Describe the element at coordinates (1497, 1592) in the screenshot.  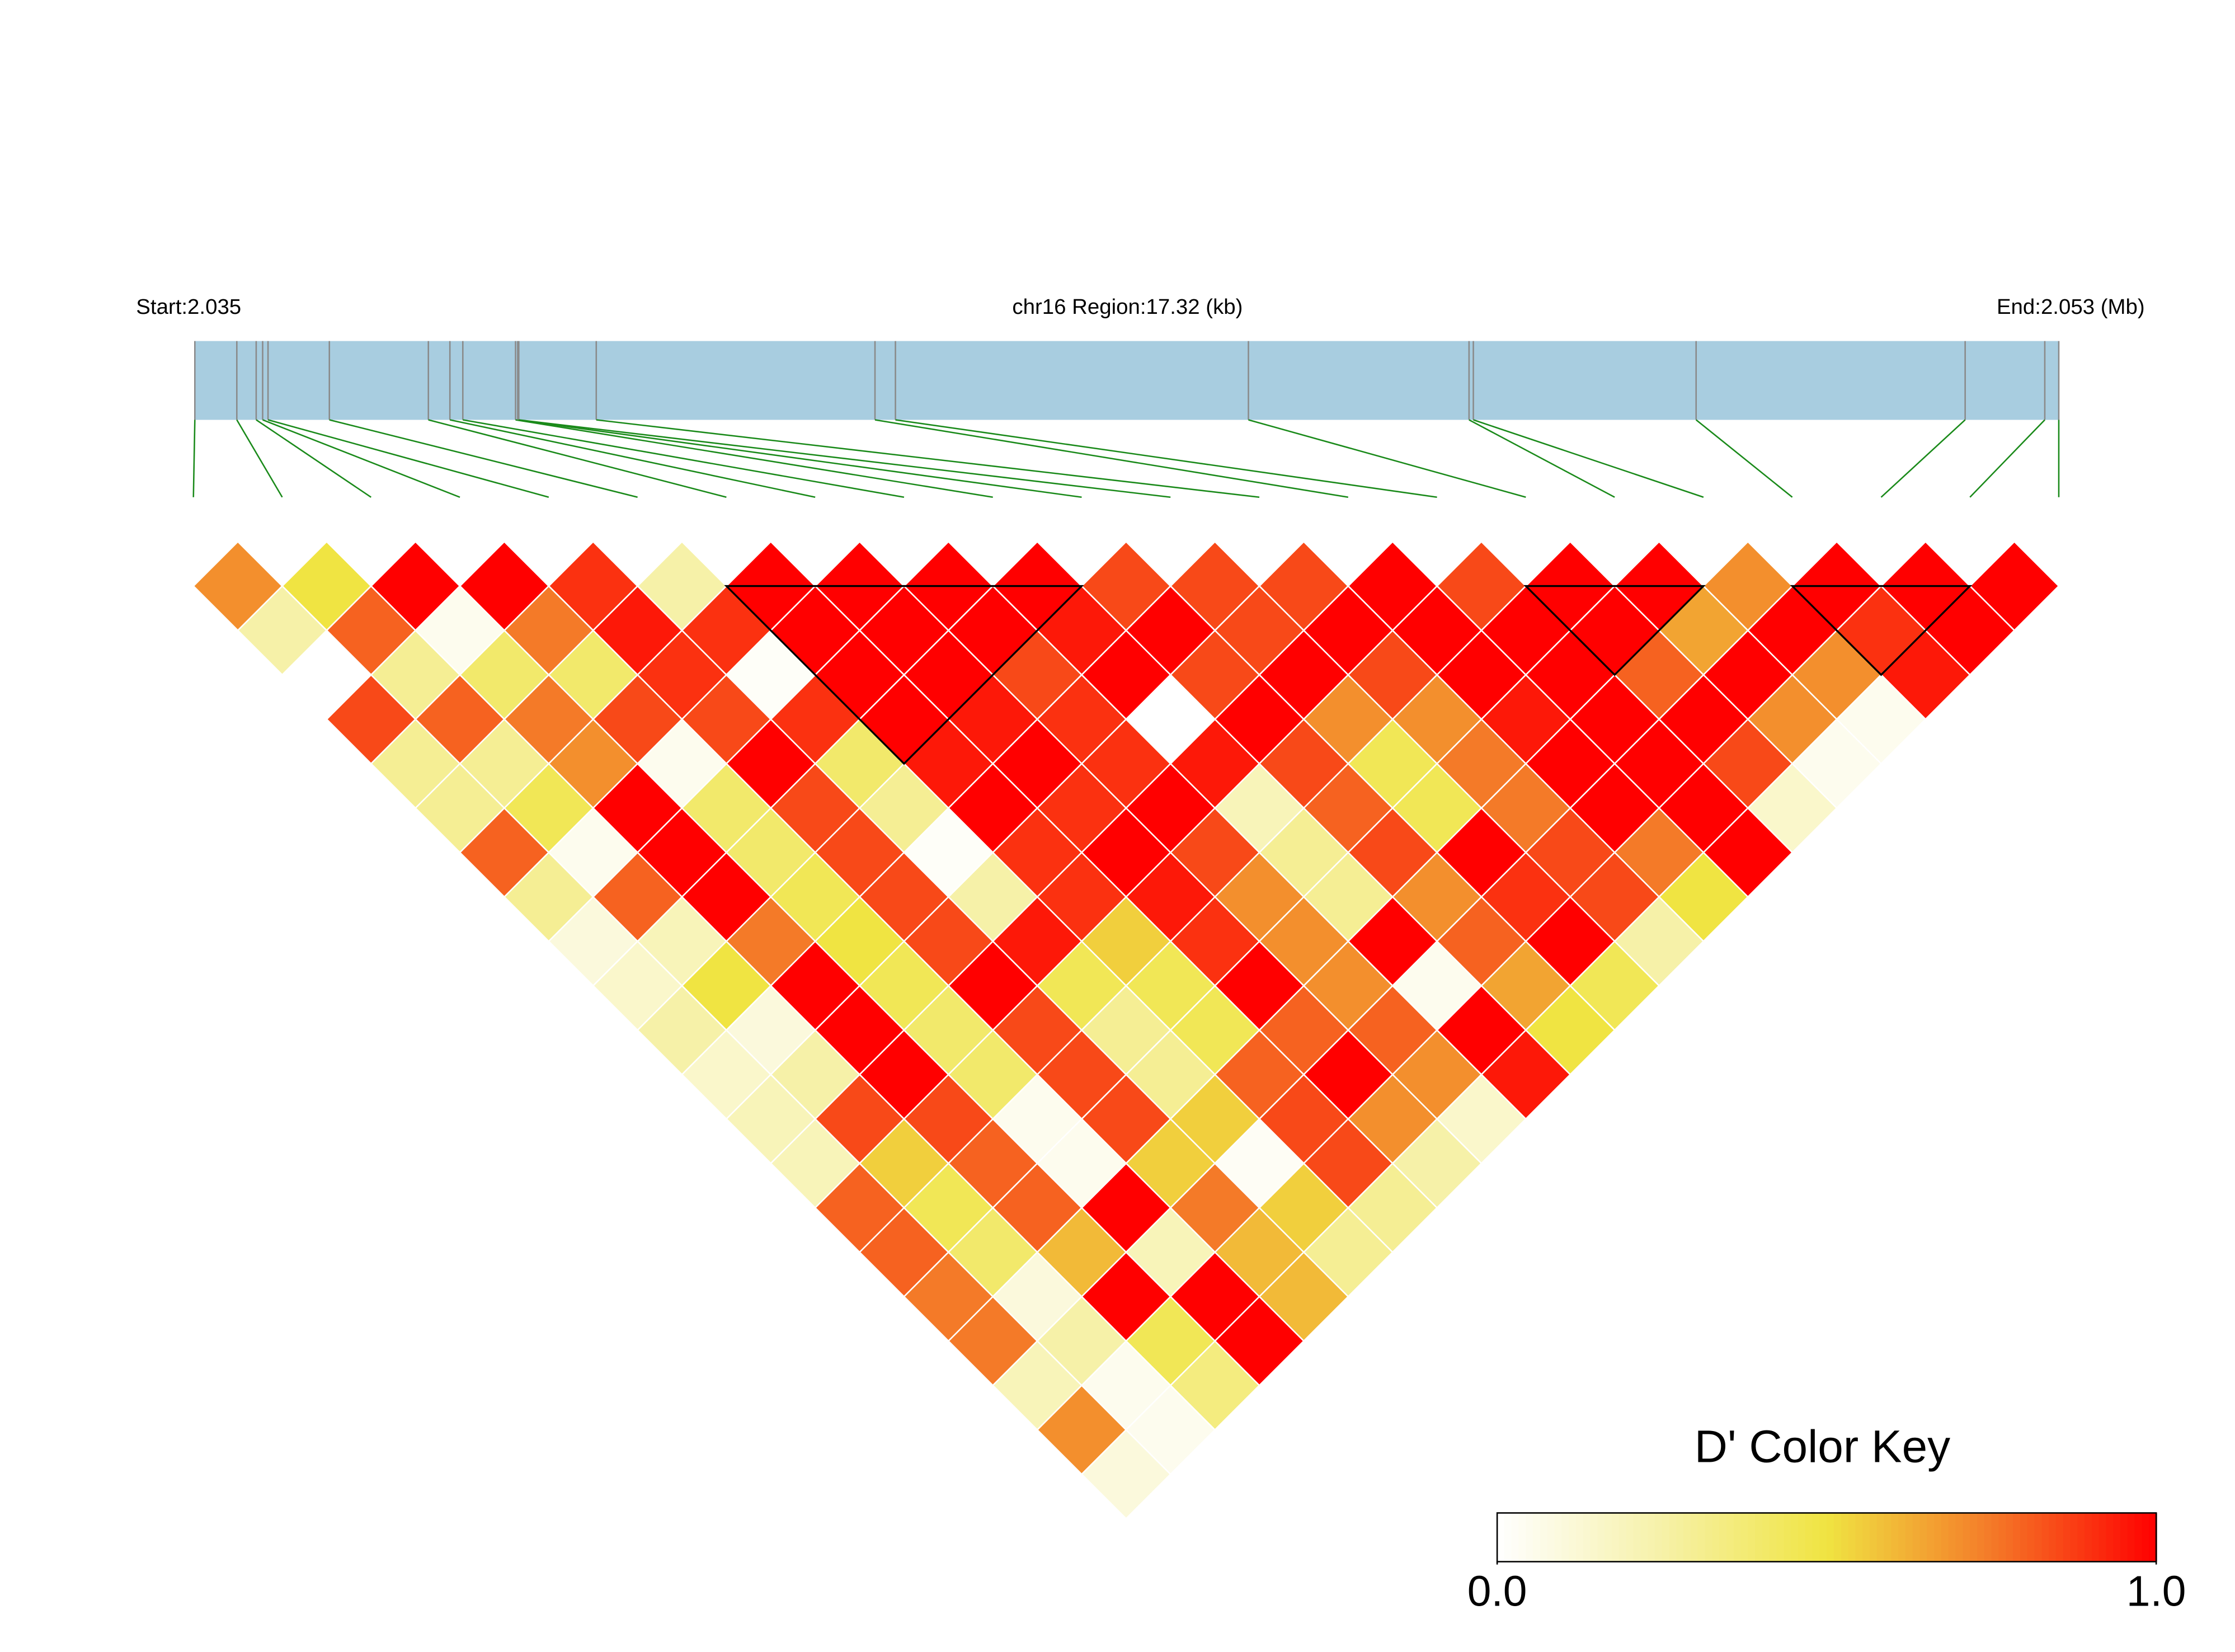
I see `key-tick-label: 0.0` at that location.